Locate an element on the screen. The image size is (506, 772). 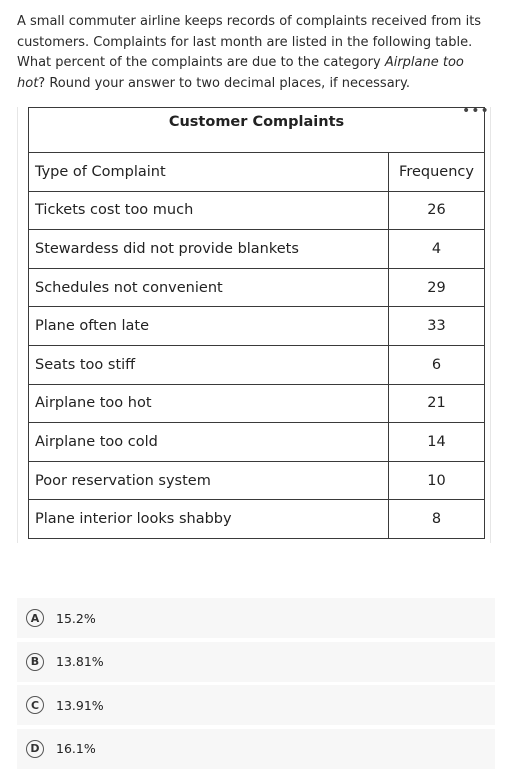
table-title: Customer Complaints is located at coordinates (256, 130).